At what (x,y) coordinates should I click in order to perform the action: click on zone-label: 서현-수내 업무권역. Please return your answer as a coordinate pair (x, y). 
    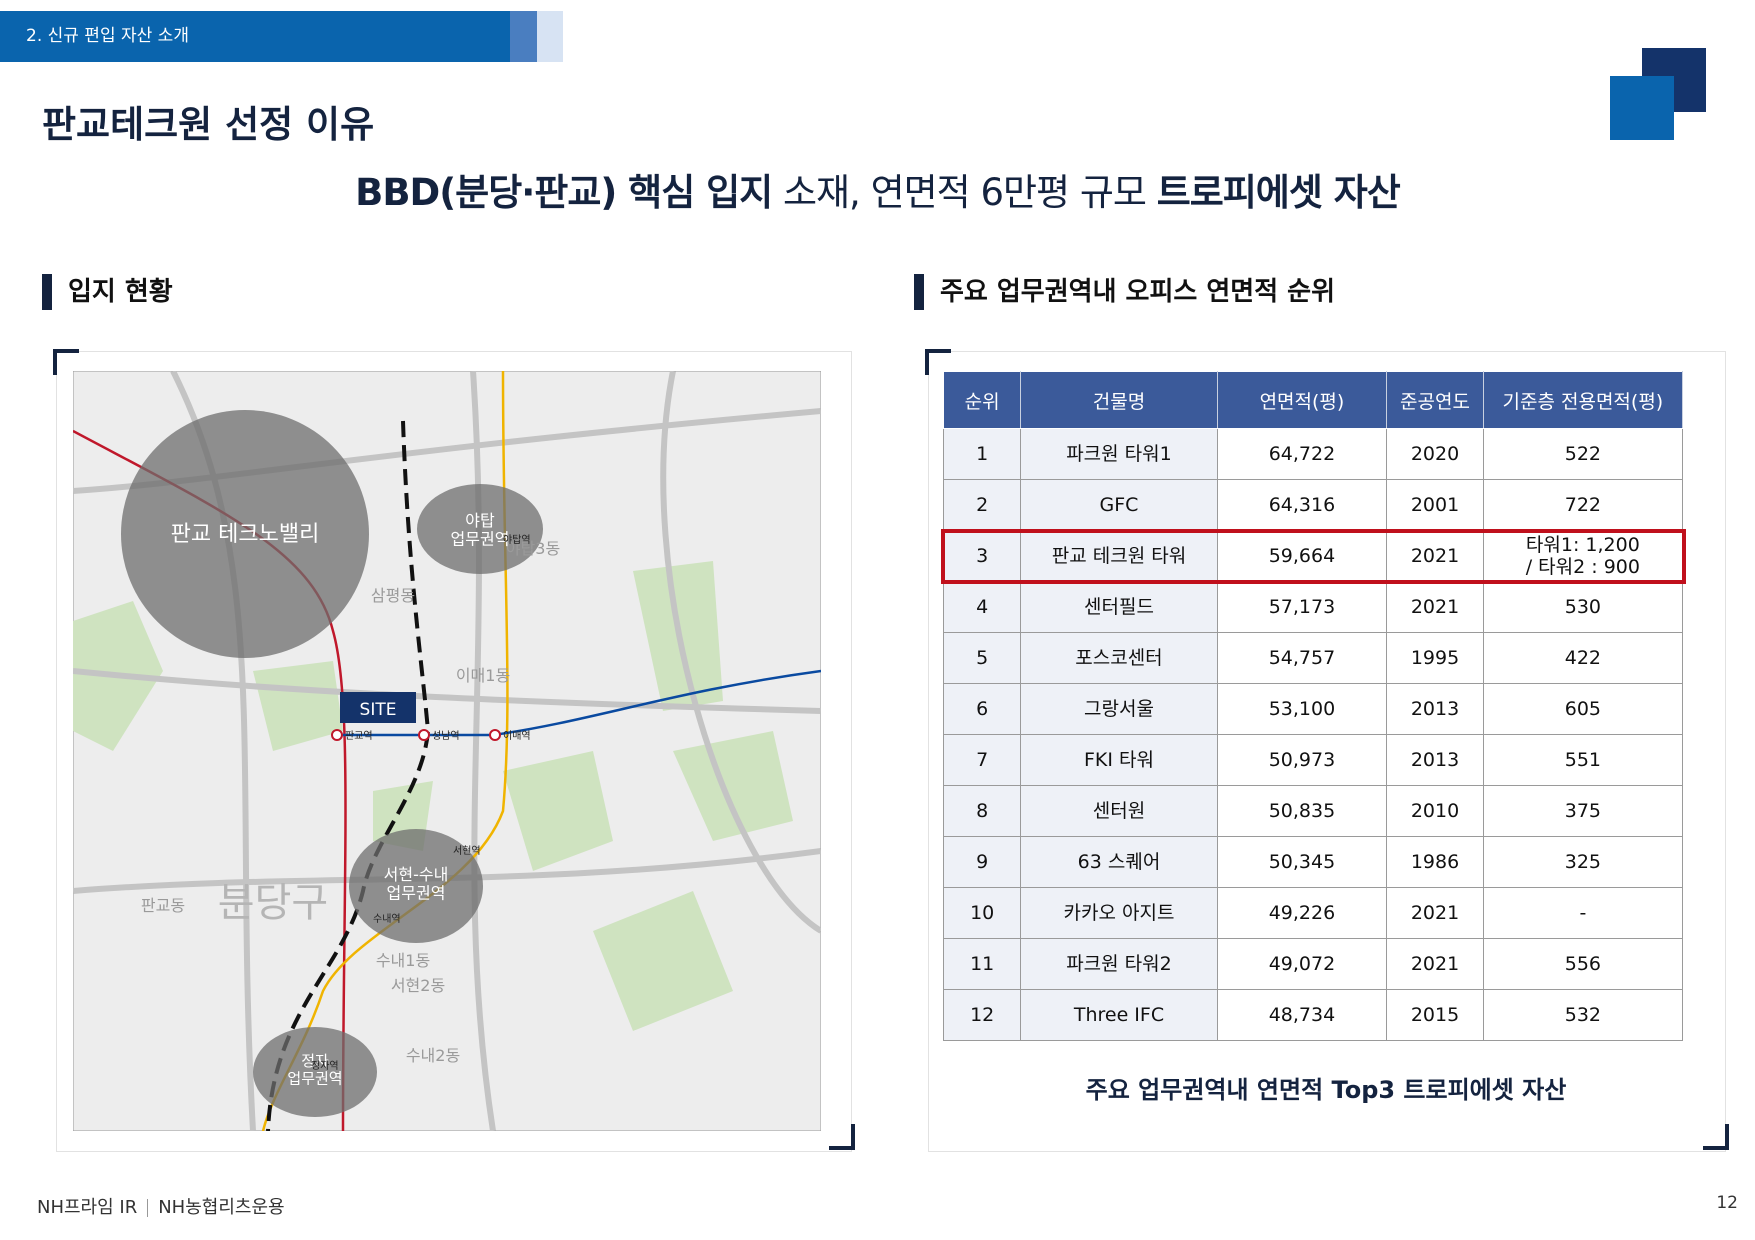
    Looking at the image, I should click on (416, 883).